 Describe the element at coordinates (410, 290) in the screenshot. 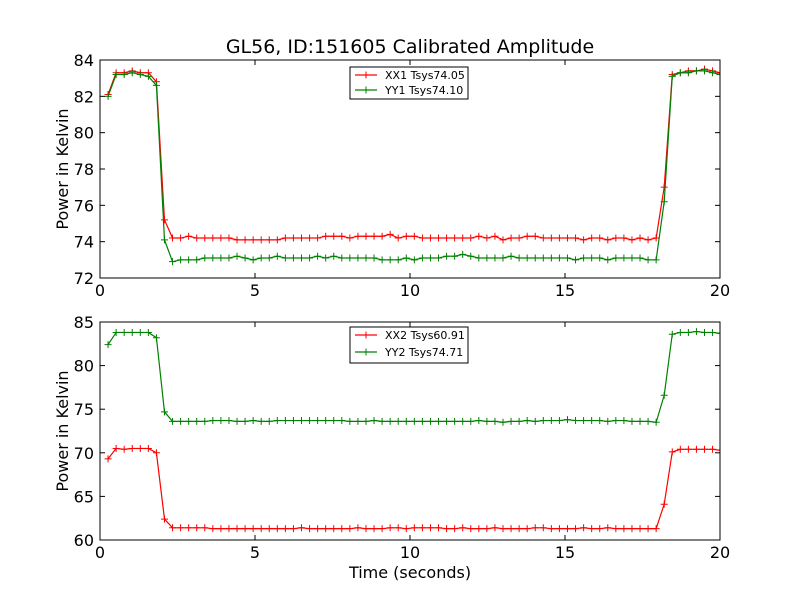

I see `x-tick-label: 10` at that location.